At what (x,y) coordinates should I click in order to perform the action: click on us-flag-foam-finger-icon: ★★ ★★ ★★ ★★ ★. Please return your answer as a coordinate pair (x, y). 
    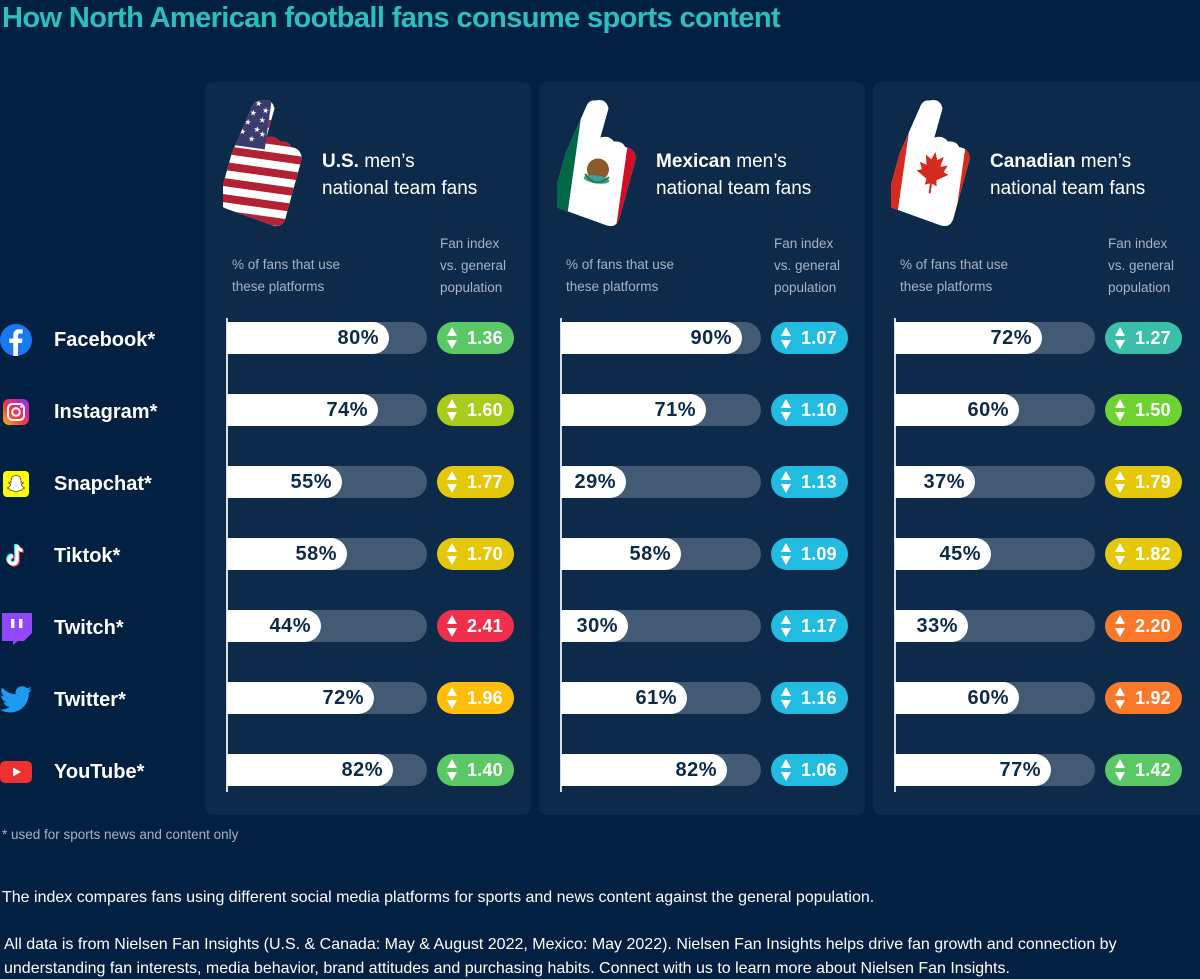
    Looking at the image, I should click on (266, 162).